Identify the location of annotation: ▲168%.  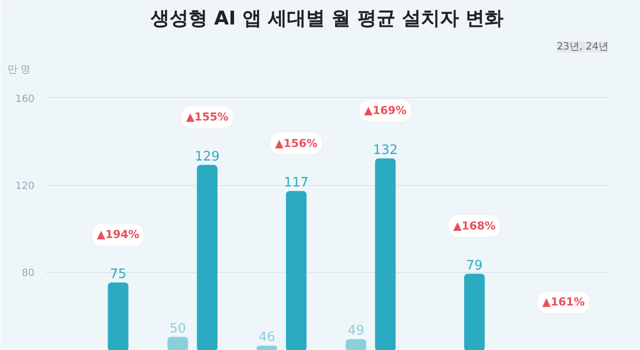
(474, 226).